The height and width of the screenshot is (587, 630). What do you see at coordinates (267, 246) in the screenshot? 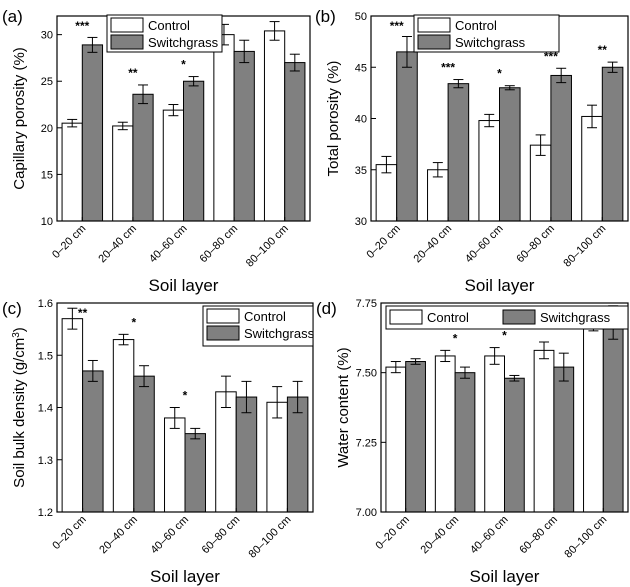
I see `x-tick-label: 80–100 cm` at bounding box center [267, 246].